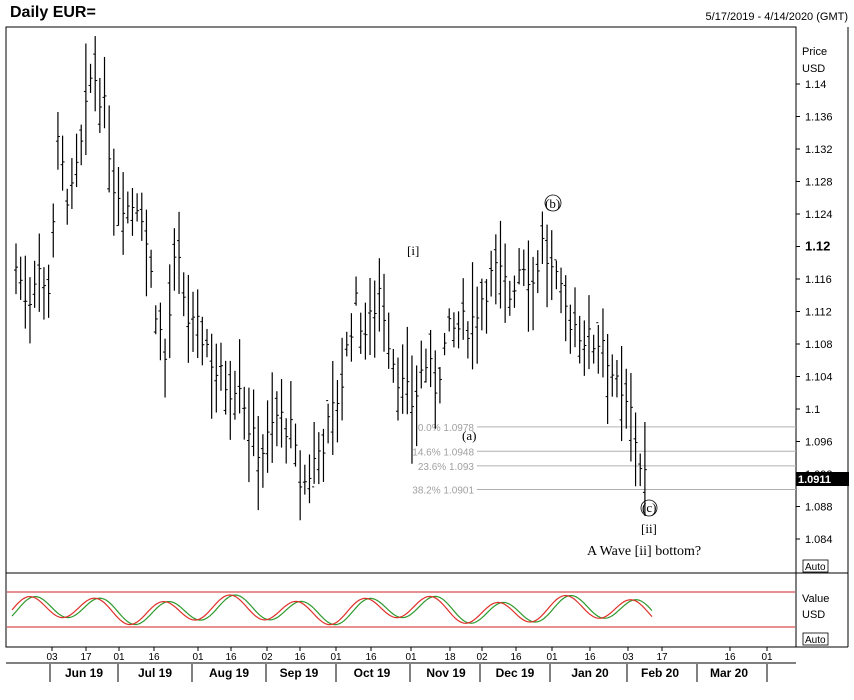 This screenshot has height=700, width=854. Describe the element at coordinates (450, 657) in the screenshot. I see `day-tick-label: 18` at that location.